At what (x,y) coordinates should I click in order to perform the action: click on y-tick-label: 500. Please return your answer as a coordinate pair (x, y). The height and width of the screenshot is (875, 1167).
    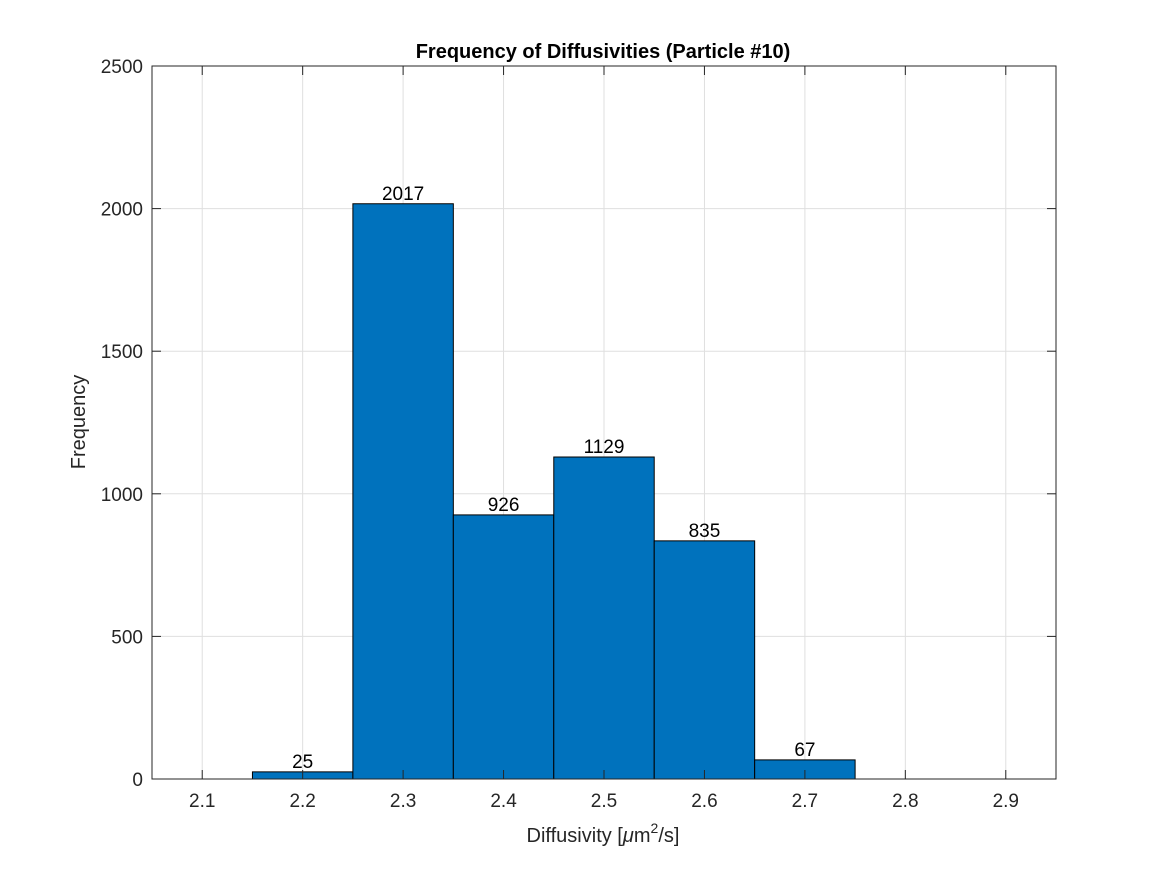
    Looking at the image, I should click on (127, 637).